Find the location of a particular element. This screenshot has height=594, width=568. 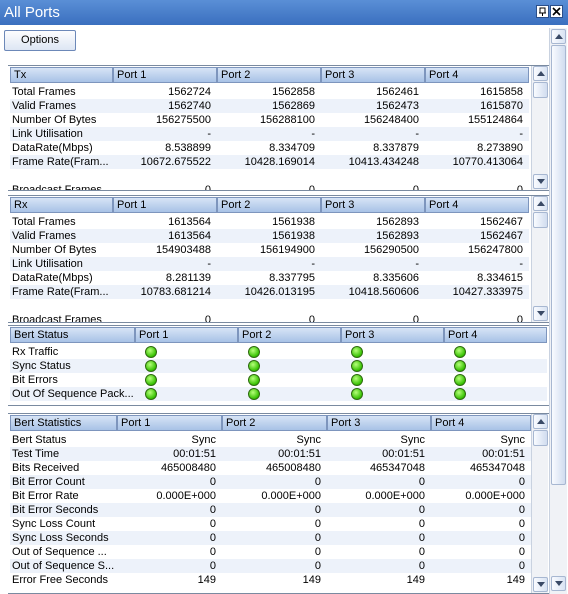

row-label: Test Time is located at coordinates (36, 454).